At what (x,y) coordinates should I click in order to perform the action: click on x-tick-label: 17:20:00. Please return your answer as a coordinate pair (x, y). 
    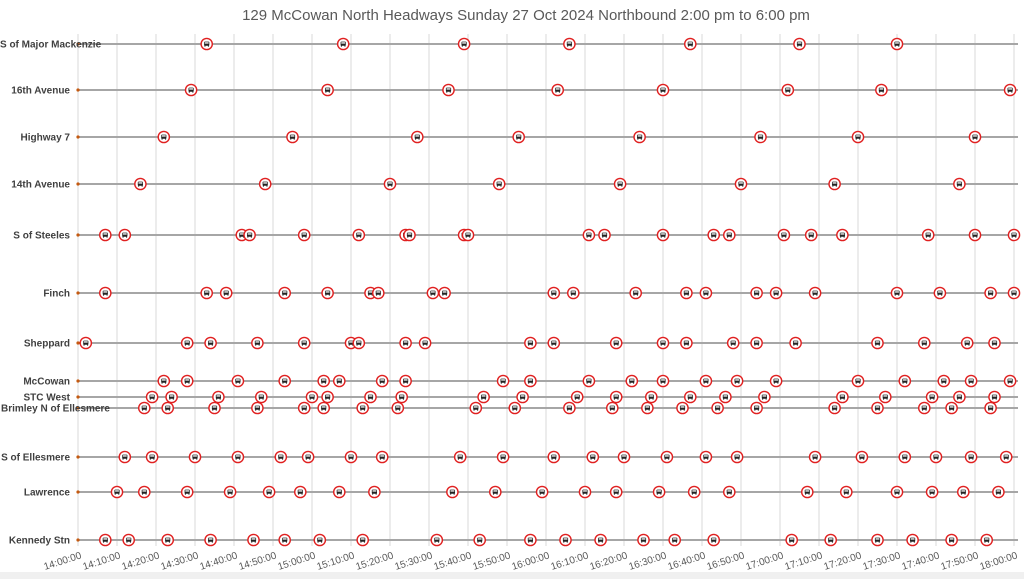
    Looking at the image, I should click on (842, 561).